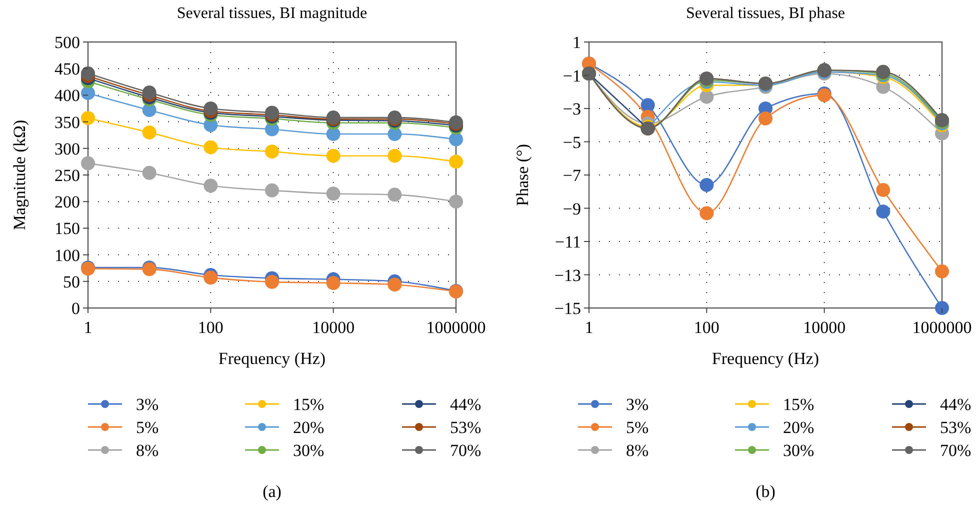 Image resolution: width=976 pixels, height=513 pixels. What do you see at coordinates (71, 282) in the screenshot?
I see `y-tick-label: 50` at bounding box center [71, 282].